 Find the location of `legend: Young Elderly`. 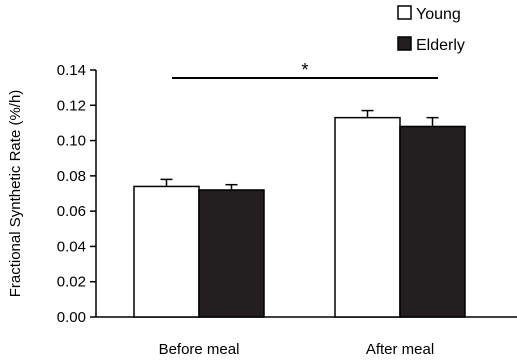

legend: Young Elderly is located at coordinates (431, 29).